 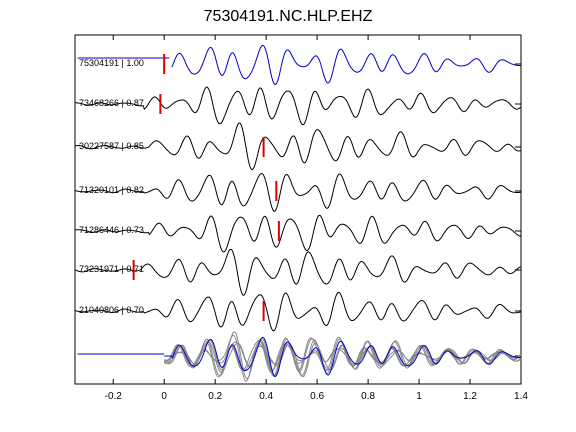 I want to click on x-tick-label: 0.4, so click(x=266, y=396).